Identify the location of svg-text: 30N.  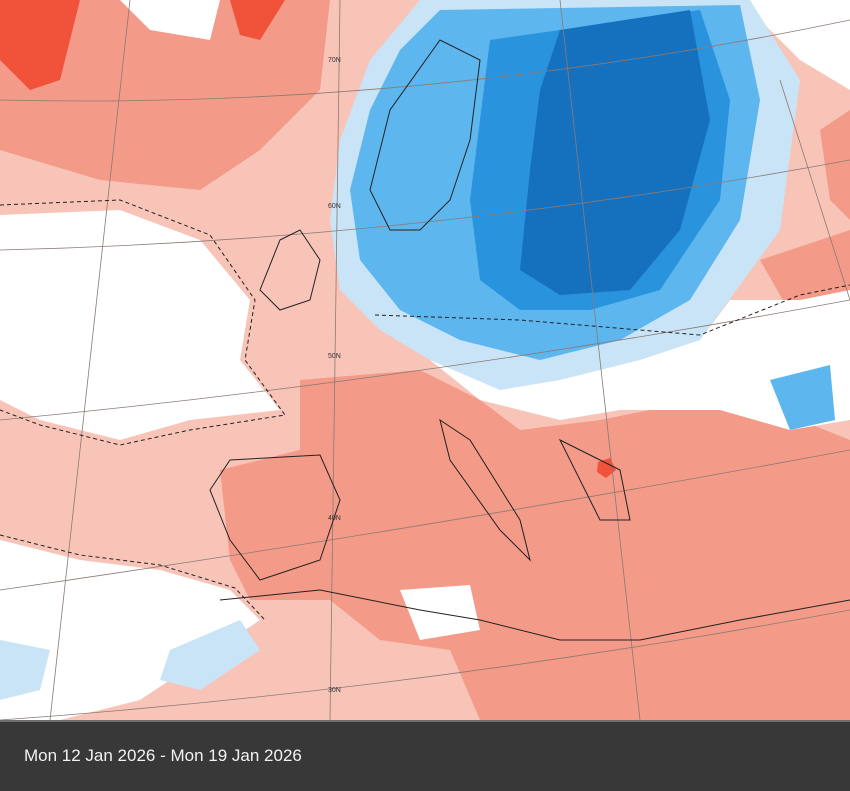
(334, 690).